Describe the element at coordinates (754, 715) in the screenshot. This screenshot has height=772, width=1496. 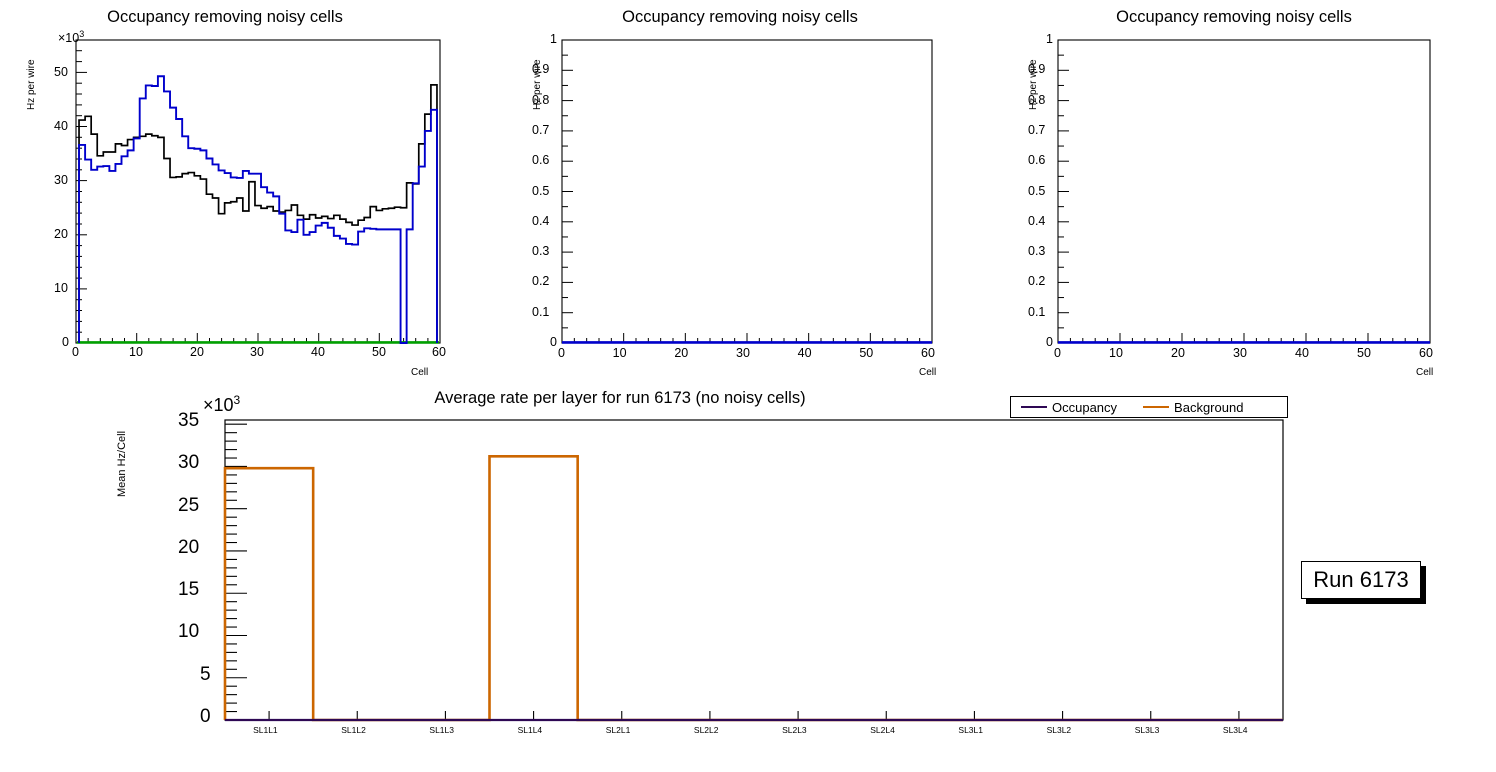
I see `x-axis-ticks` at that location.